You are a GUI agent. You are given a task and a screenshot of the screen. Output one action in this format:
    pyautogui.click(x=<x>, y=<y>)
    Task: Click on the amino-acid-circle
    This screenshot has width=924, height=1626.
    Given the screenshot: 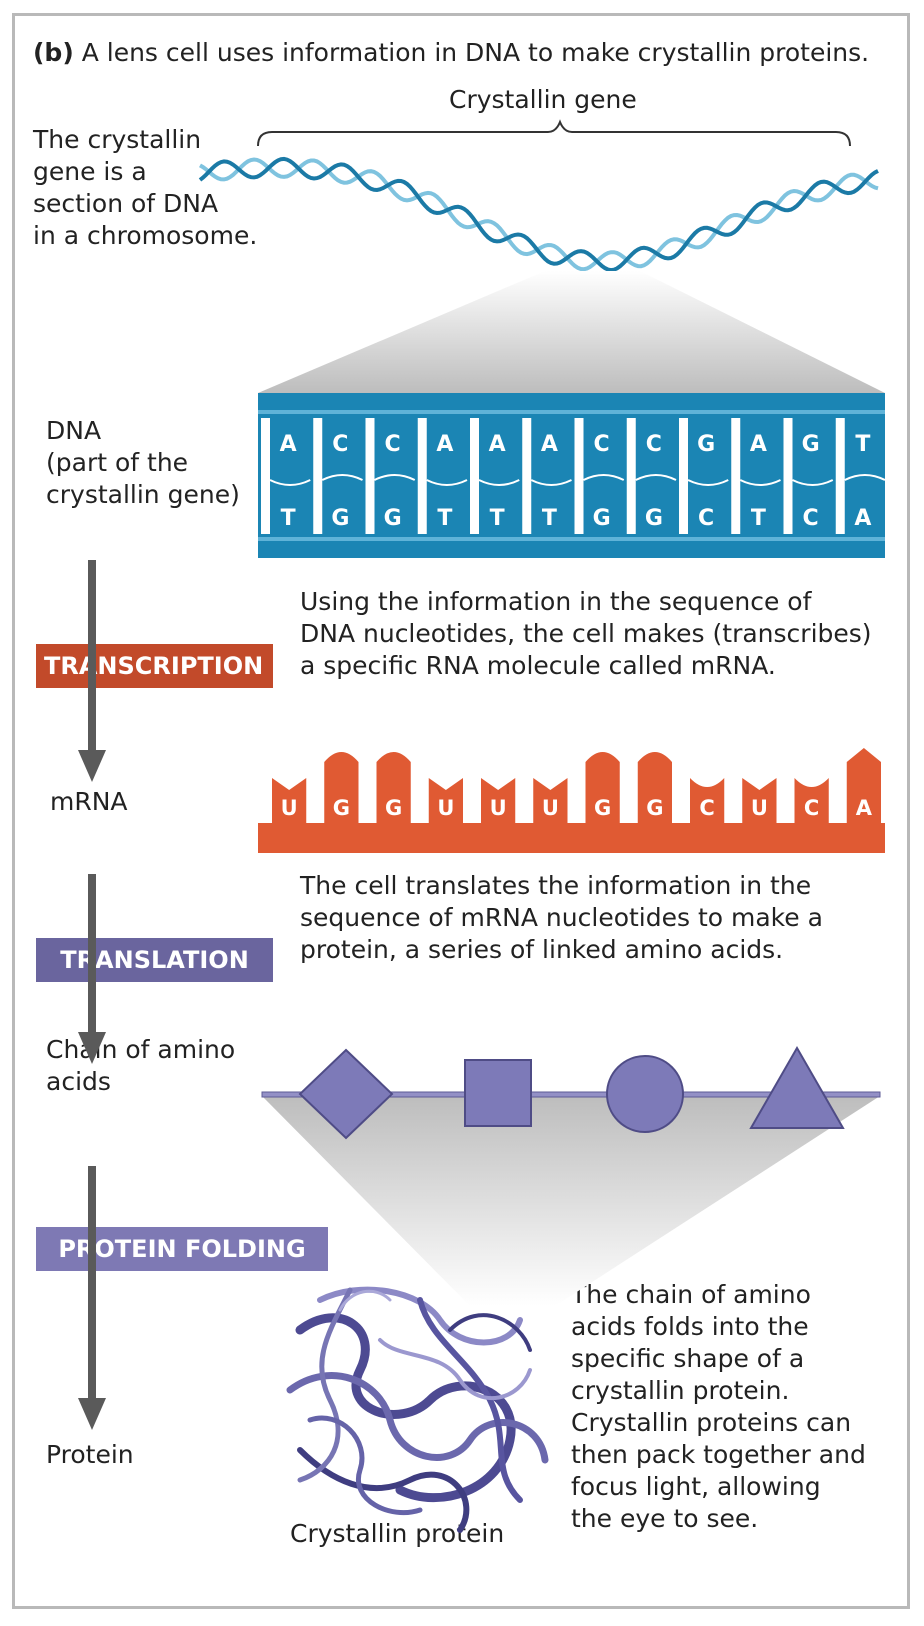 What is the action you would take?
    pyautogui.click(x=645, y=1094)
    